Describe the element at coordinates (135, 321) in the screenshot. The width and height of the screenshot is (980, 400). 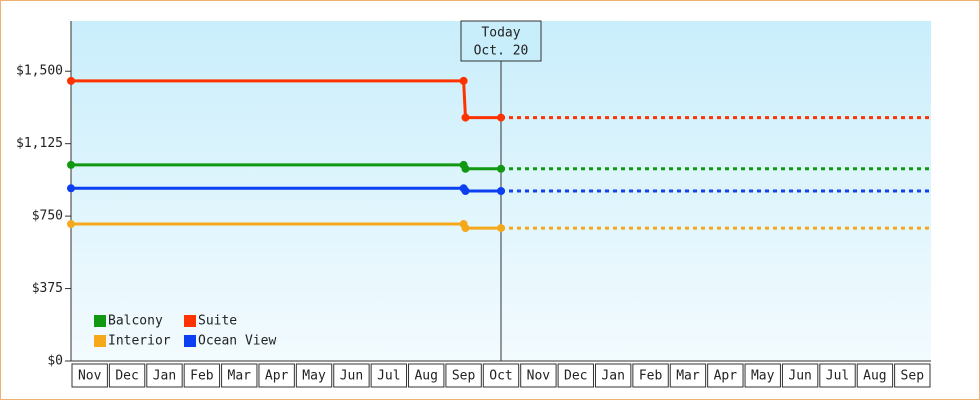
I see `legend-label: Balcony` at that location.